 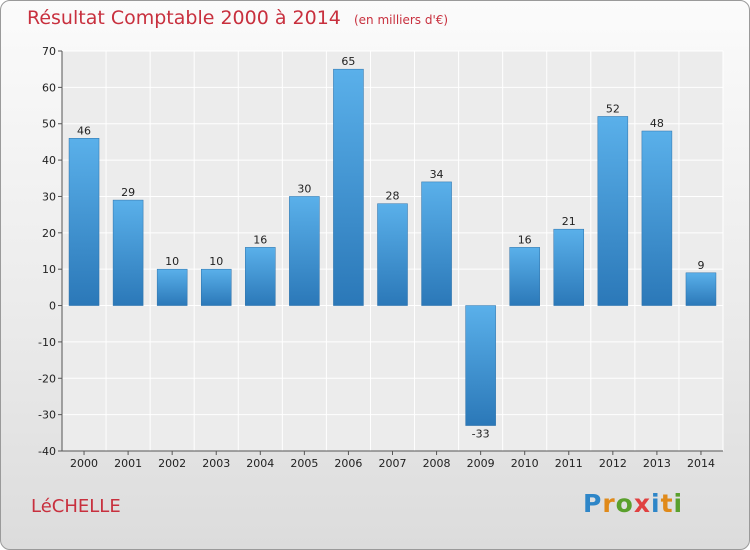 What do you see at coordinates (49, 160) in the screenshot?
I see `y-tick-label: 40` at bounding box center [49, 160].